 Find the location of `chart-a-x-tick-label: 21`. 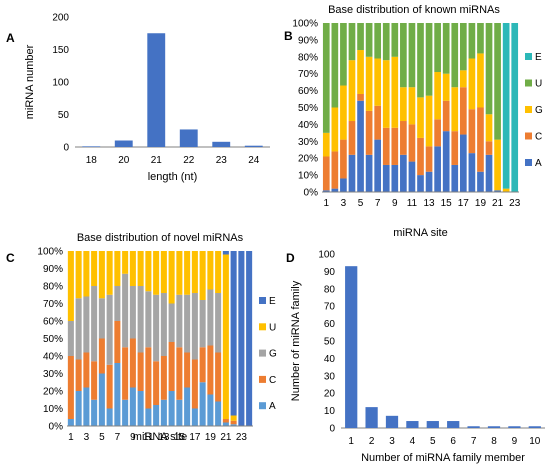

chart-a-x-tick-label: 21 is located at coordinates (157, 160).